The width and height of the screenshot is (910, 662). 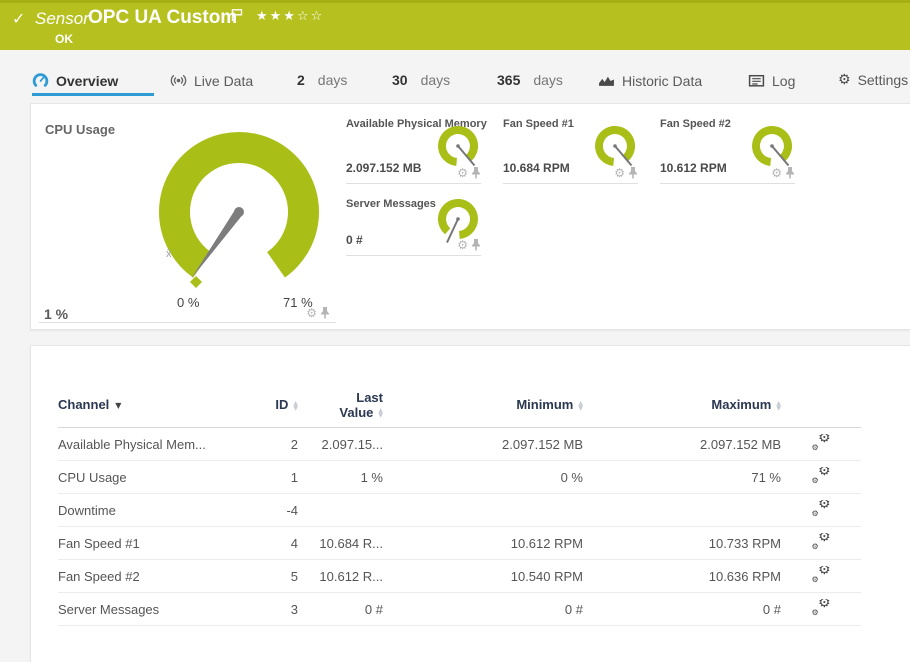 I want to click on gauge-tile-cpu-usage: CPU Usage x̄ 0 % 71 % 1 % ⚙, so click(x=187, y=216).